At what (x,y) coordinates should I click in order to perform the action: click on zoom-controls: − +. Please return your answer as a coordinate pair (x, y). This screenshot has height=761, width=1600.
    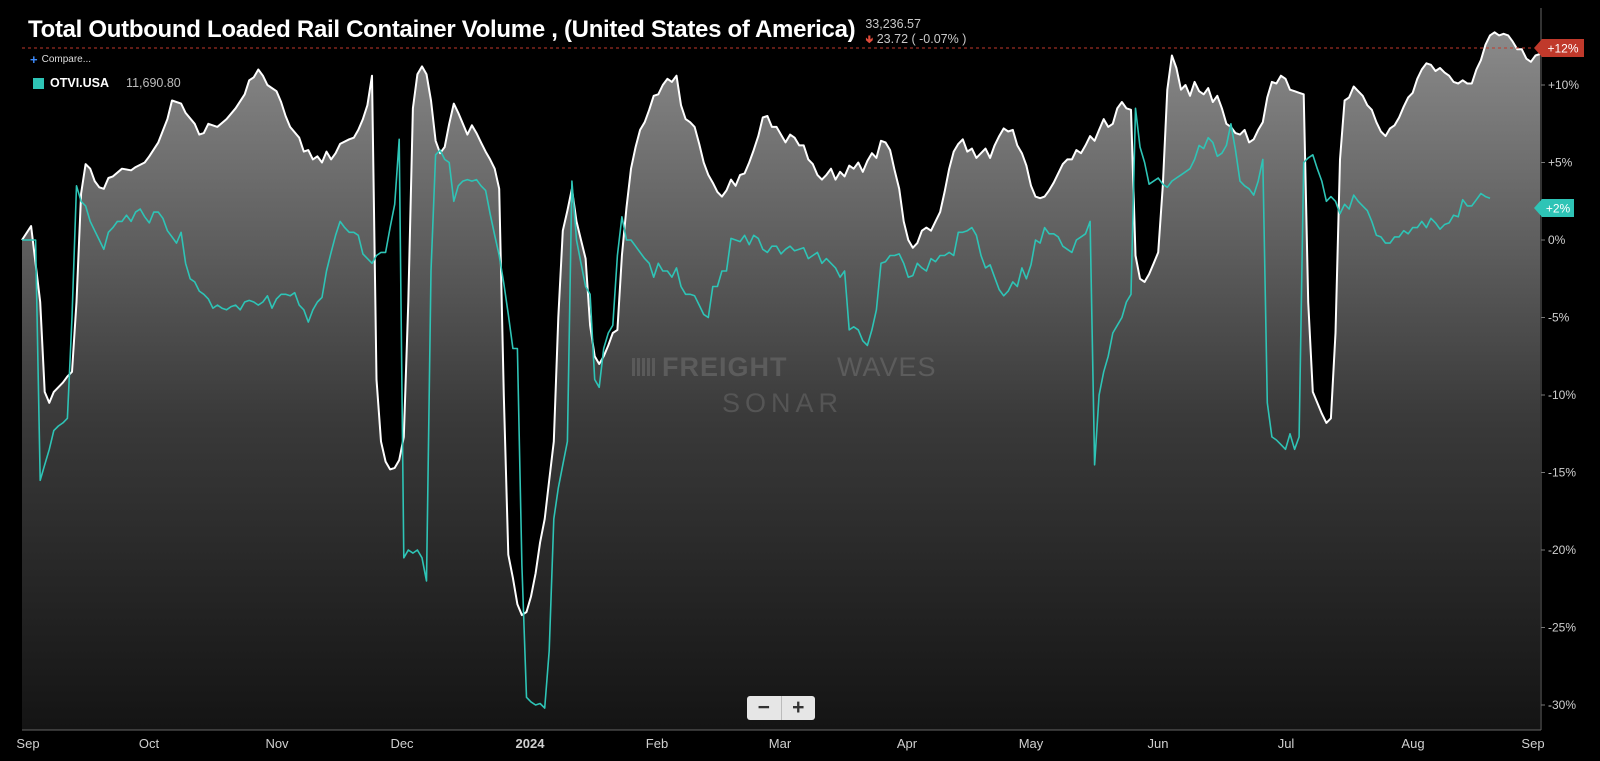
    Looking at the image, I should click on (781, 708).